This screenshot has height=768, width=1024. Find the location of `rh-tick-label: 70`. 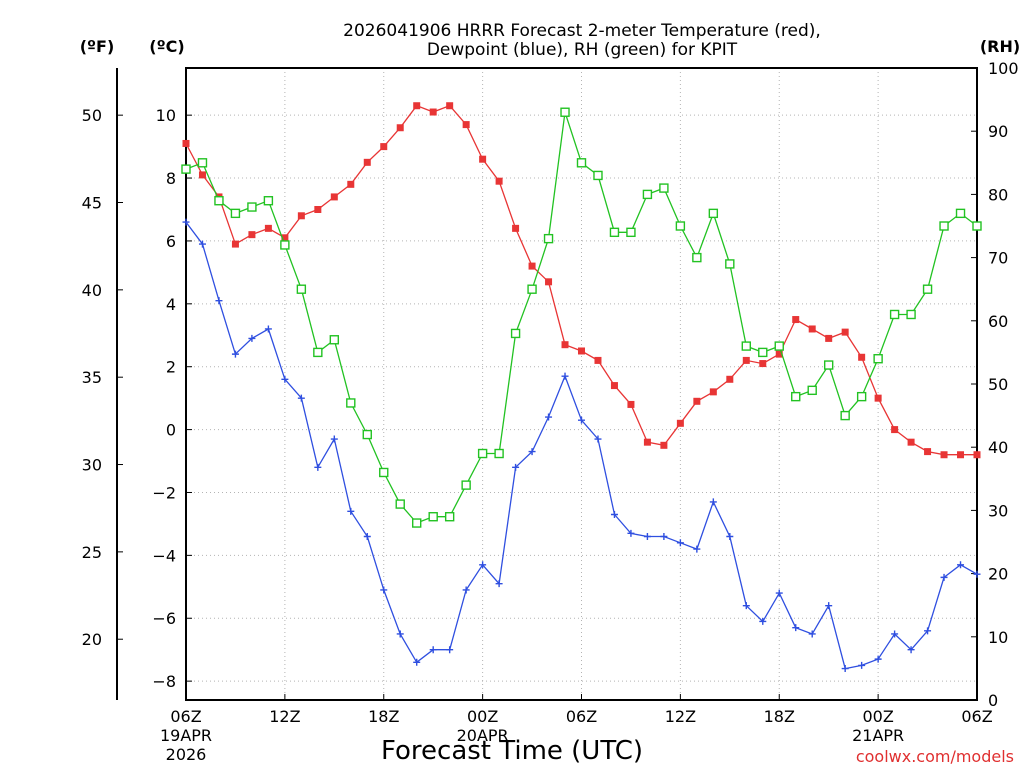

rh-tick-label: 70 is located at coordinates (998, 258).